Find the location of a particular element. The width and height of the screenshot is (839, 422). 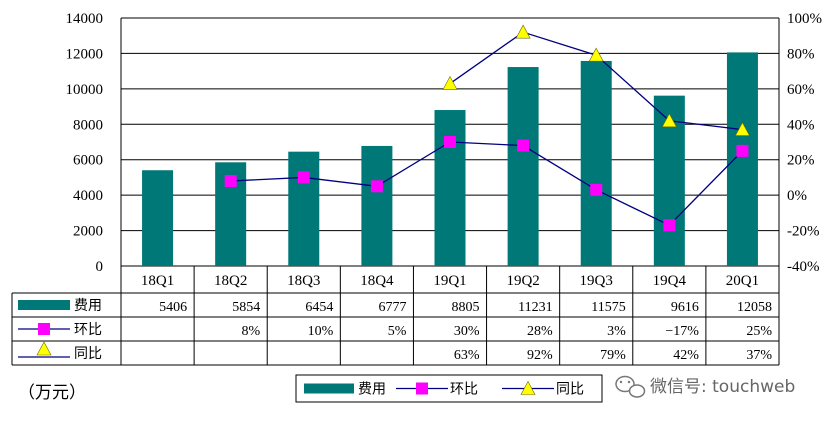

mom-point-19Q3 is located at coordinates (596, 189).